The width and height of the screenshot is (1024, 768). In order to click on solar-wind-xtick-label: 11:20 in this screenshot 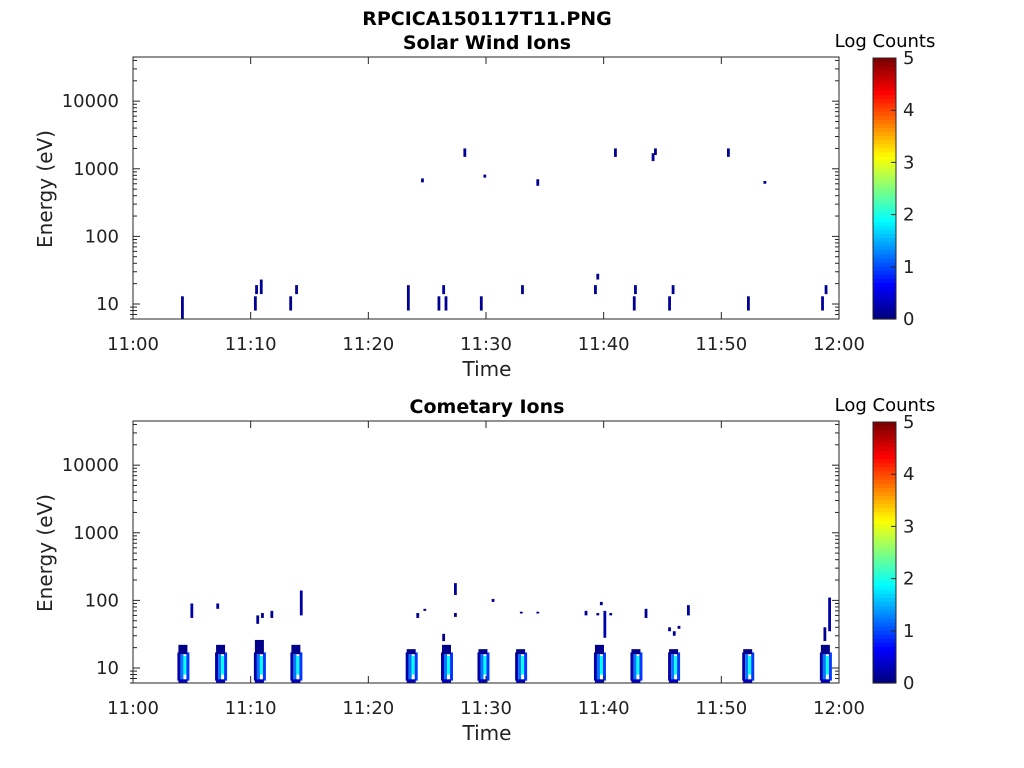, I will do `click(368, 344)`.